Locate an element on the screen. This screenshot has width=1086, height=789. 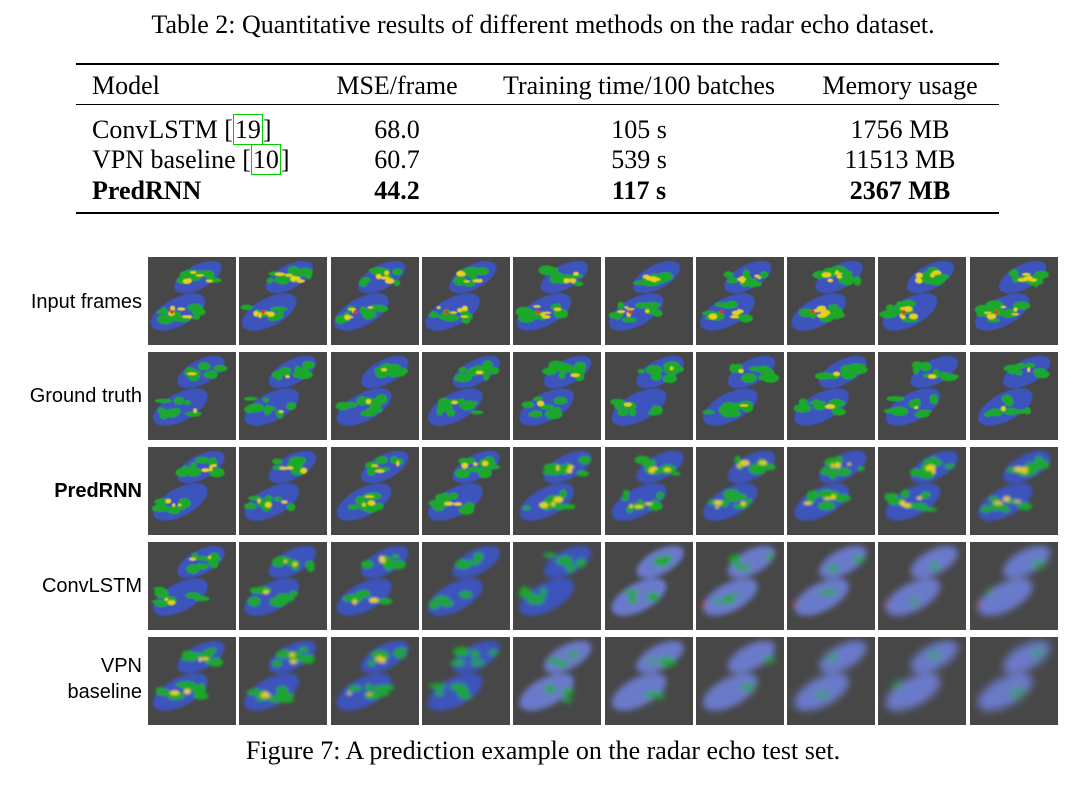
model-name: ConvLSTM is located at coordinates (155, 129).